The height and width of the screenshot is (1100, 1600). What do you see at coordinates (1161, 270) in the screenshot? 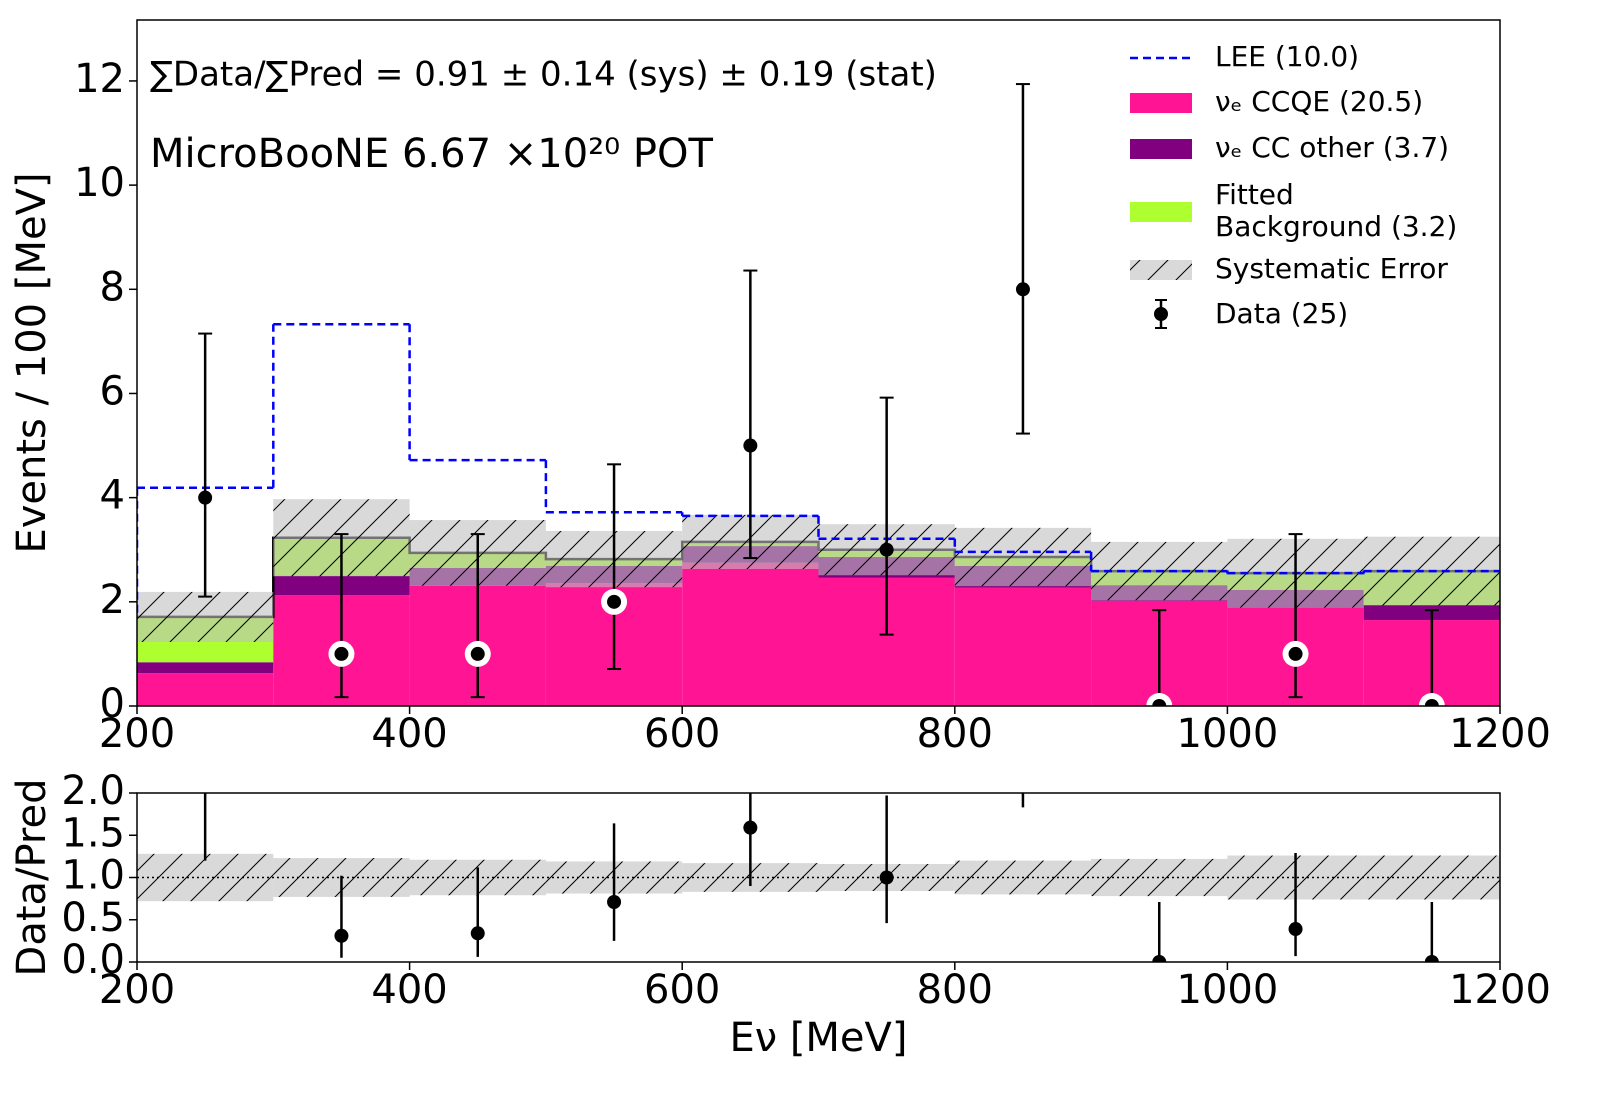
I see `legend-hatch` at bounding box center [1161, 270].